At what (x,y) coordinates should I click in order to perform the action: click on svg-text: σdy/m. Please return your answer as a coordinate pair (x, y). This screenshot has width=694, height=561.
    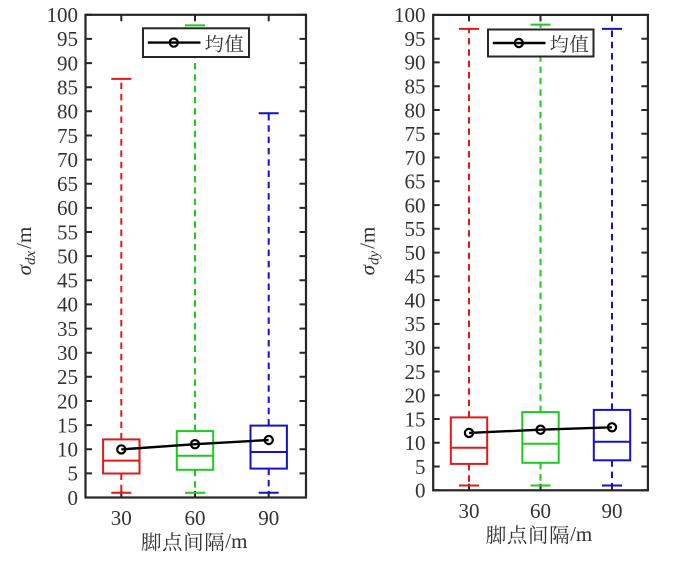
    Looking at the image, I should click on (369, 251).